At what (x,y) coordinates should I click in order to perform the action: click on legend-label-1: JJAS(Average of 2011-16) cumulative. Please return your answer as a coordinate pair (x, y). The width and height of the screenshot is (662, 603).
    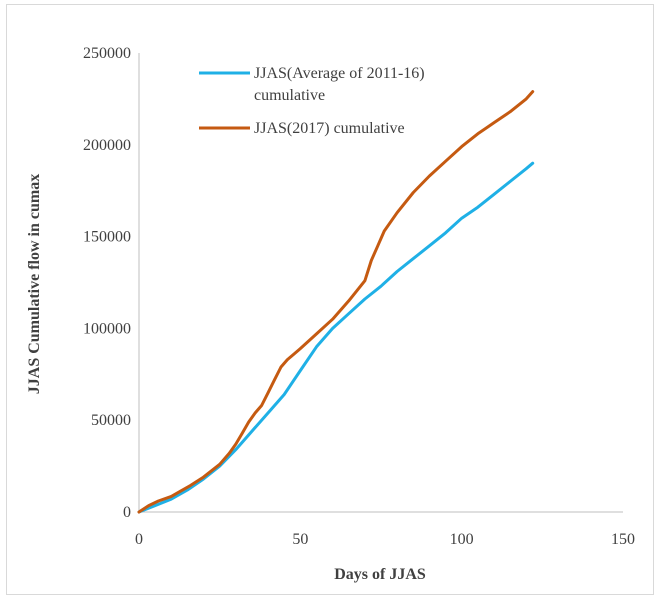
    Looking at the image, I should click on (339, 84).